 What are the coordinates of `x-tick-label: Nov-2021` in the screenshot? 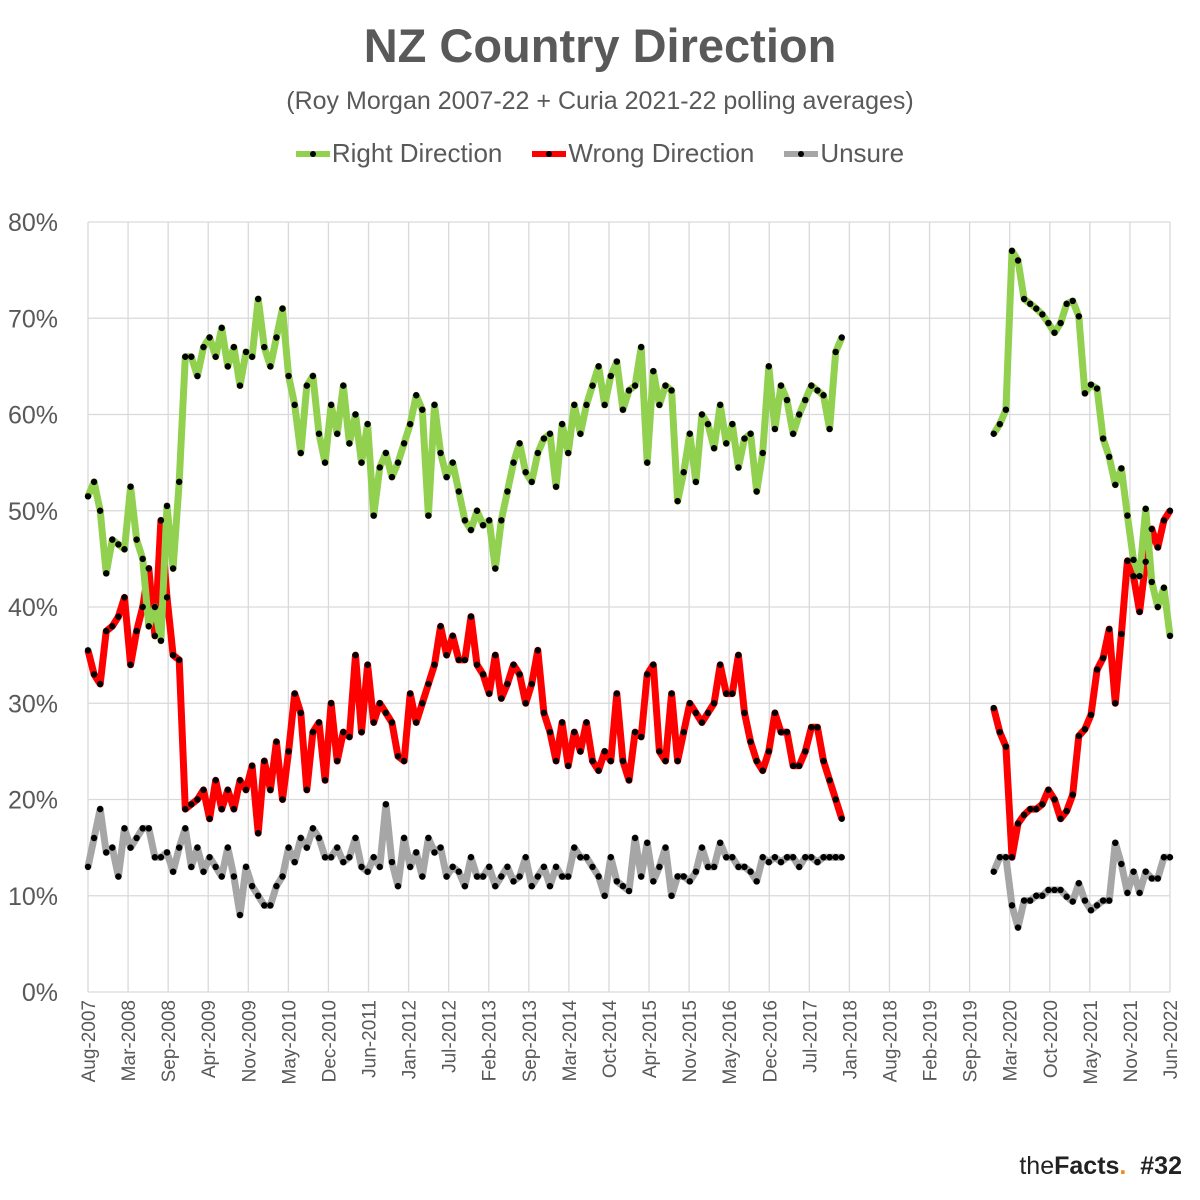 It's located at (1131, 1041).